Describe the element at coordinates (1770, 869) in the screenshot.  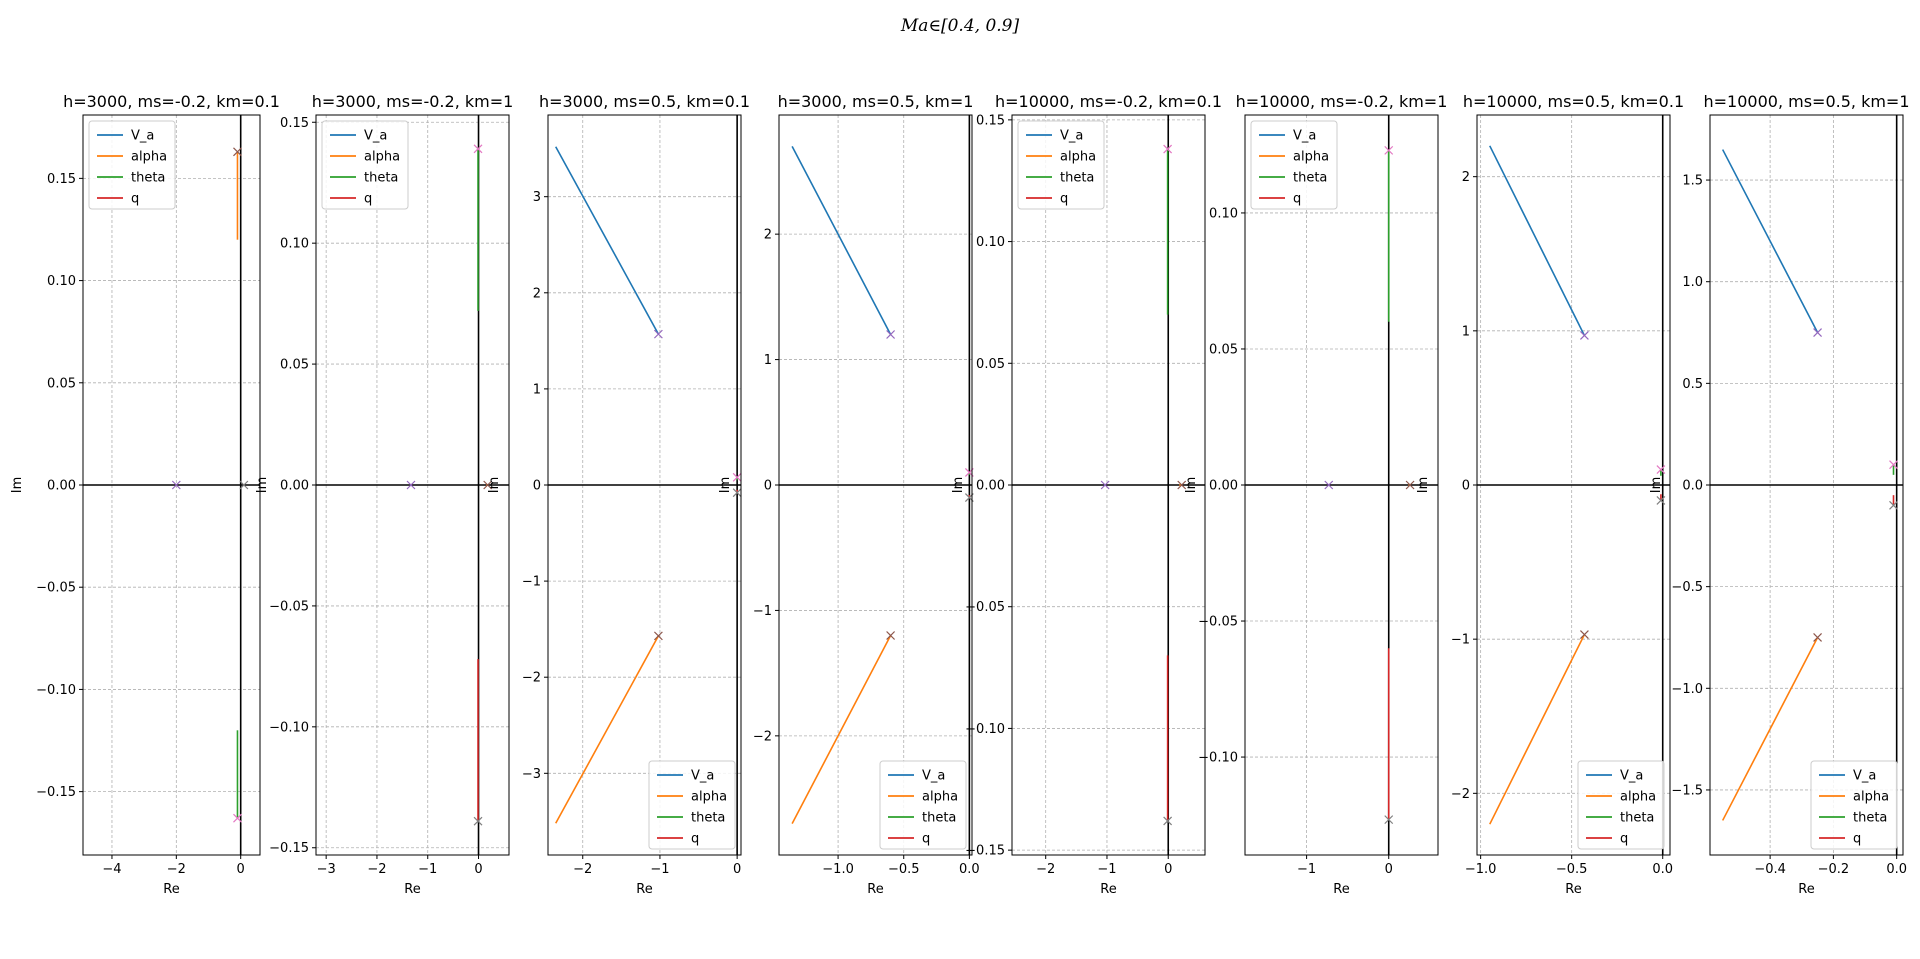
I see `x-tick-label: −0.4` at that location.